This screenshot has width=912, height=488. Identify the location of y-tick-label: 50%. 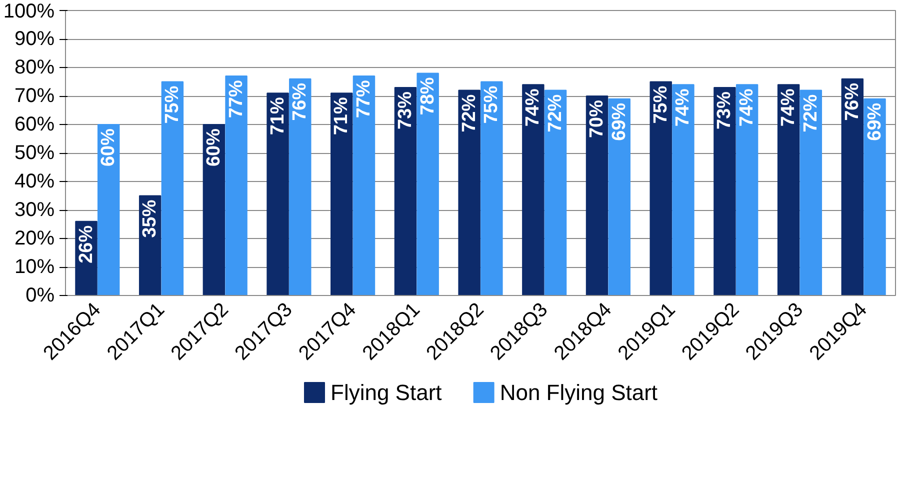
(34, 153).